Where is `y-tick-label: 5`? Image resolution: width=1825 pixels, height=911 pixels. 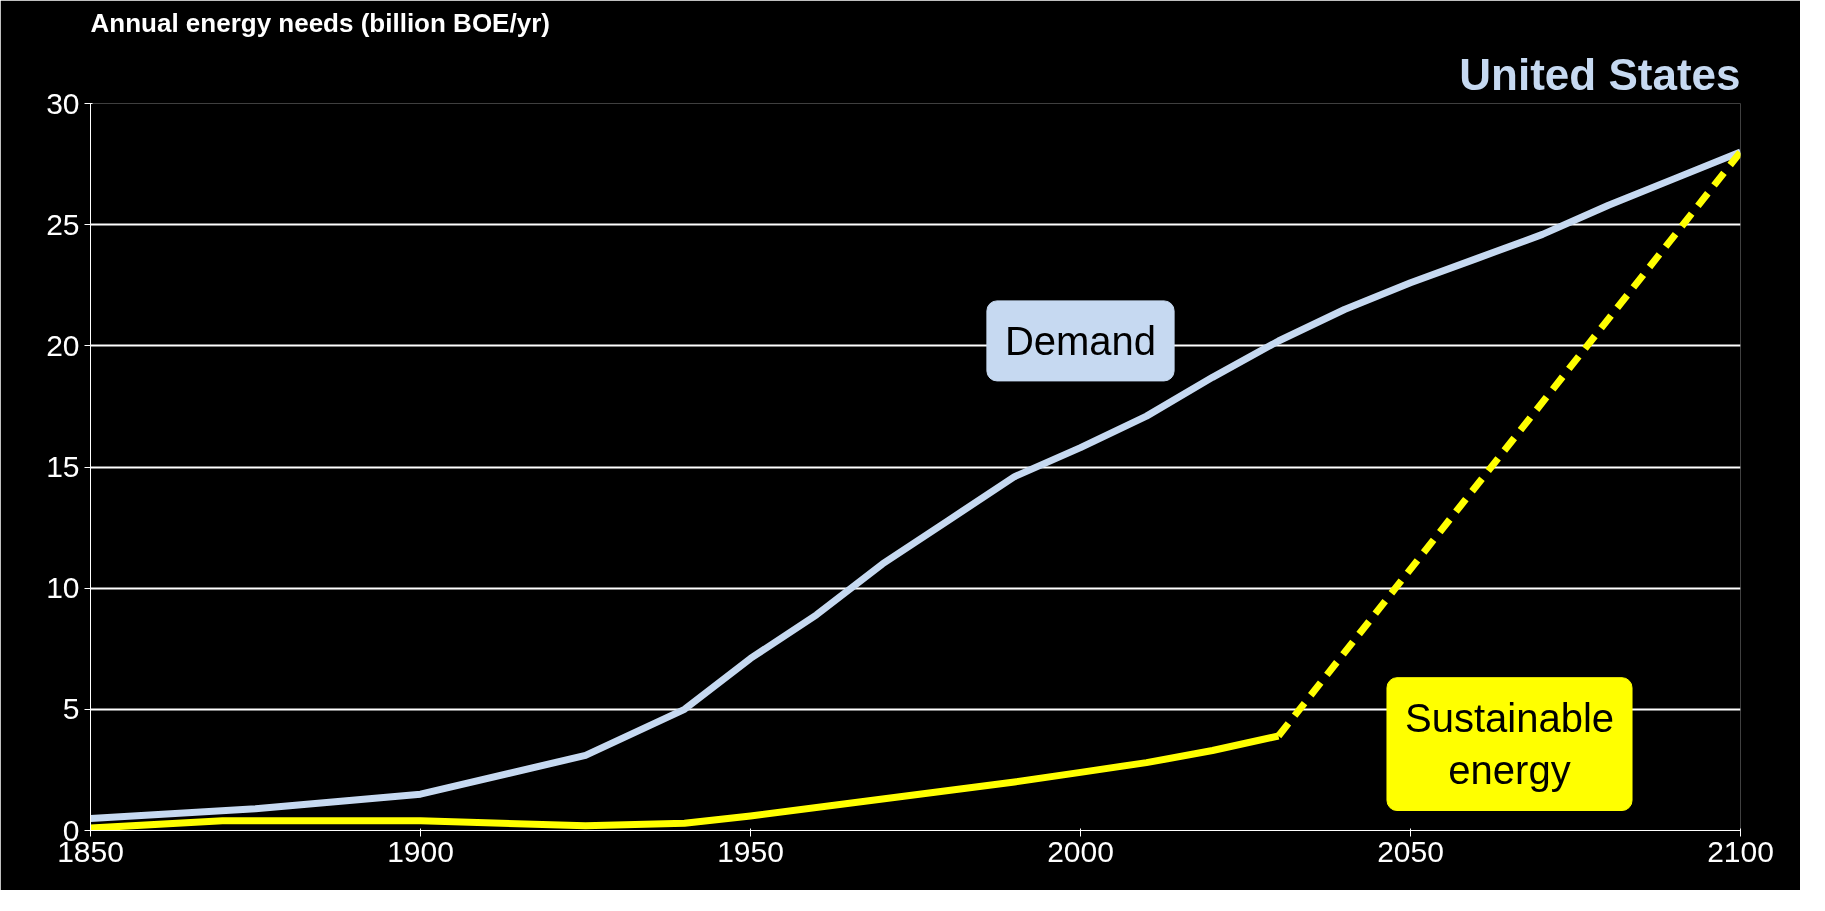 y-tick-label: 5 is located at coordinates (71, 709).